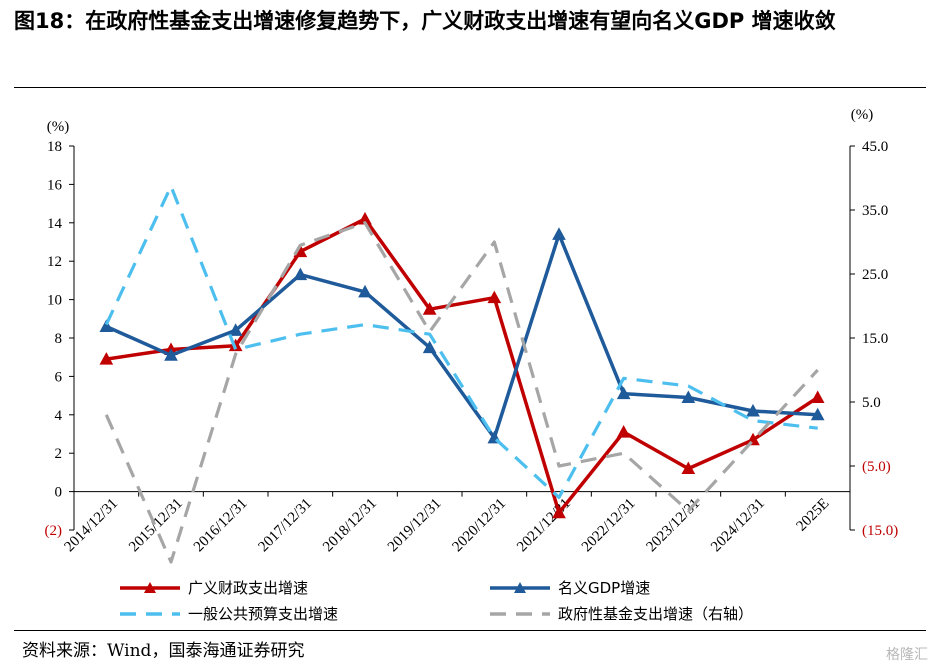 This screenshot has width=940, height=668. Describe the element at coordinates (54, 262) in the screenshot. I see `left-tick-label: 12` at that location.